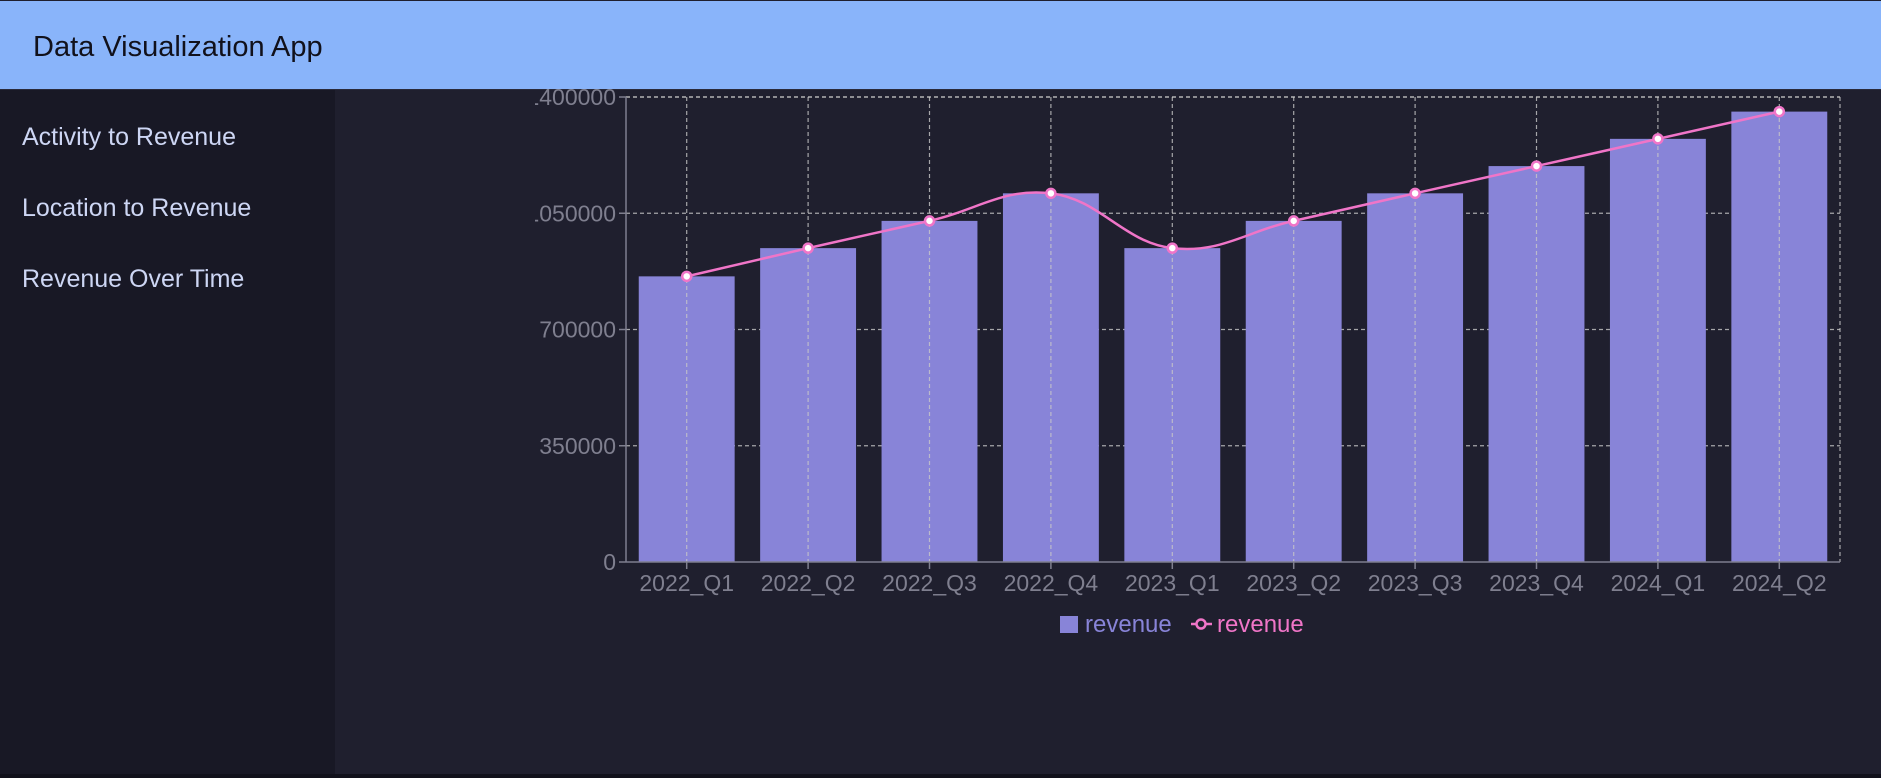 This screenshot has height=778, width=1881. What do you see at coordinates (1260, 624) in the screenshot?
I see `legend-label-line: revenue` at bounding box center [1260, 624].